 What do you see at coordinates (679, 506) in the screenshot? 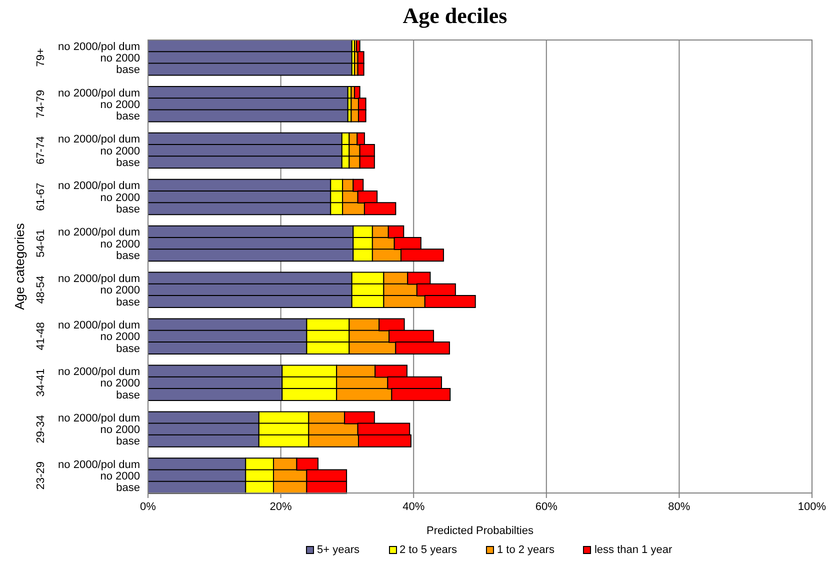
I see `x-tick-label: 80%` at bounding box center [679, 506].